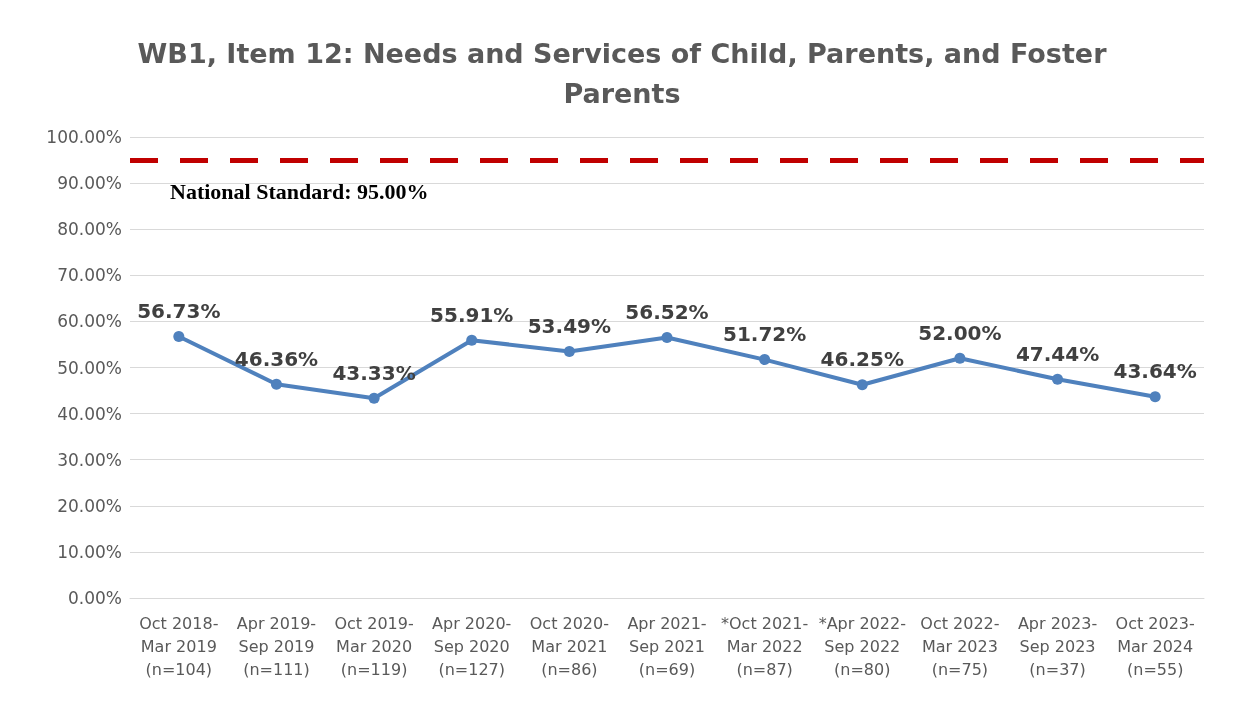 The width and height of the screenshot is (1244, 721). I want to click on data-label: 56.52%, so click(667, 311).